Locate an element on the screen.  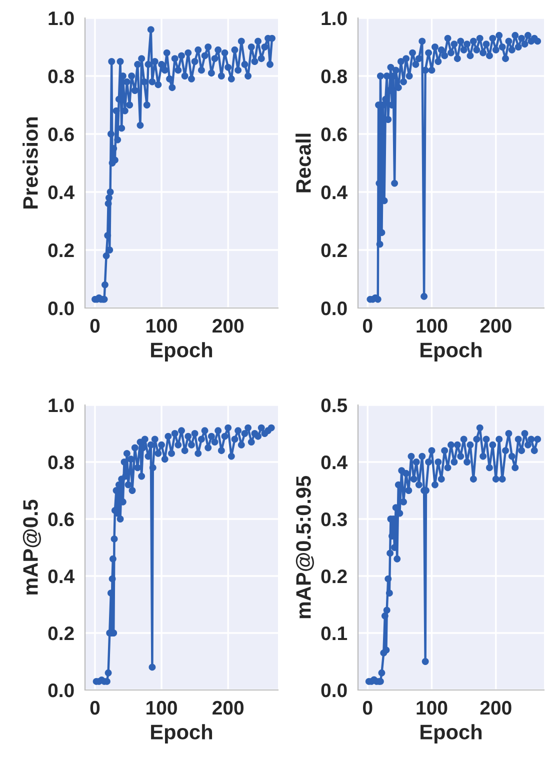
y-axis-title: Precision is located at coordinates (30, 162).